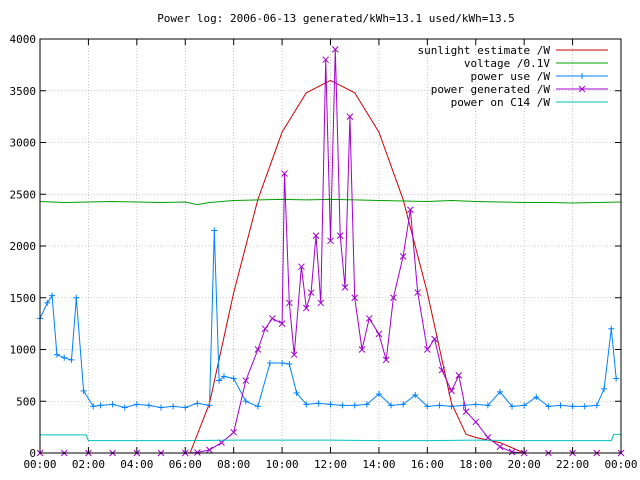  What do you see at coordinates (491, 89) in the screenshot?
I see `legend-label: power generated /W` at bounding box center [491, 89].